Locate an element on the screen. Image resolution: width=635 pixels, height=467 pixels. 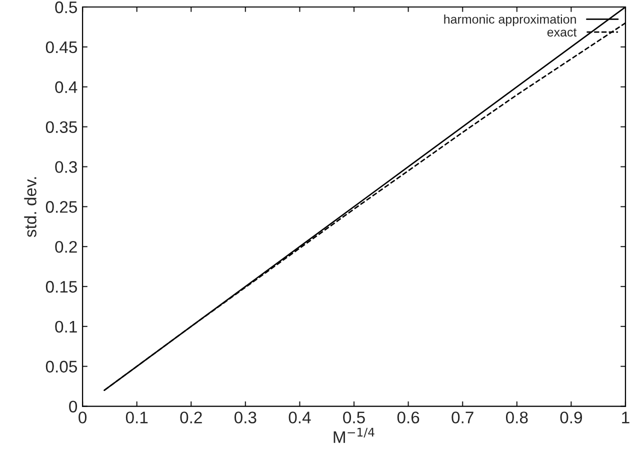
x-tick-label: 1 is located at coordinates (626, 418).